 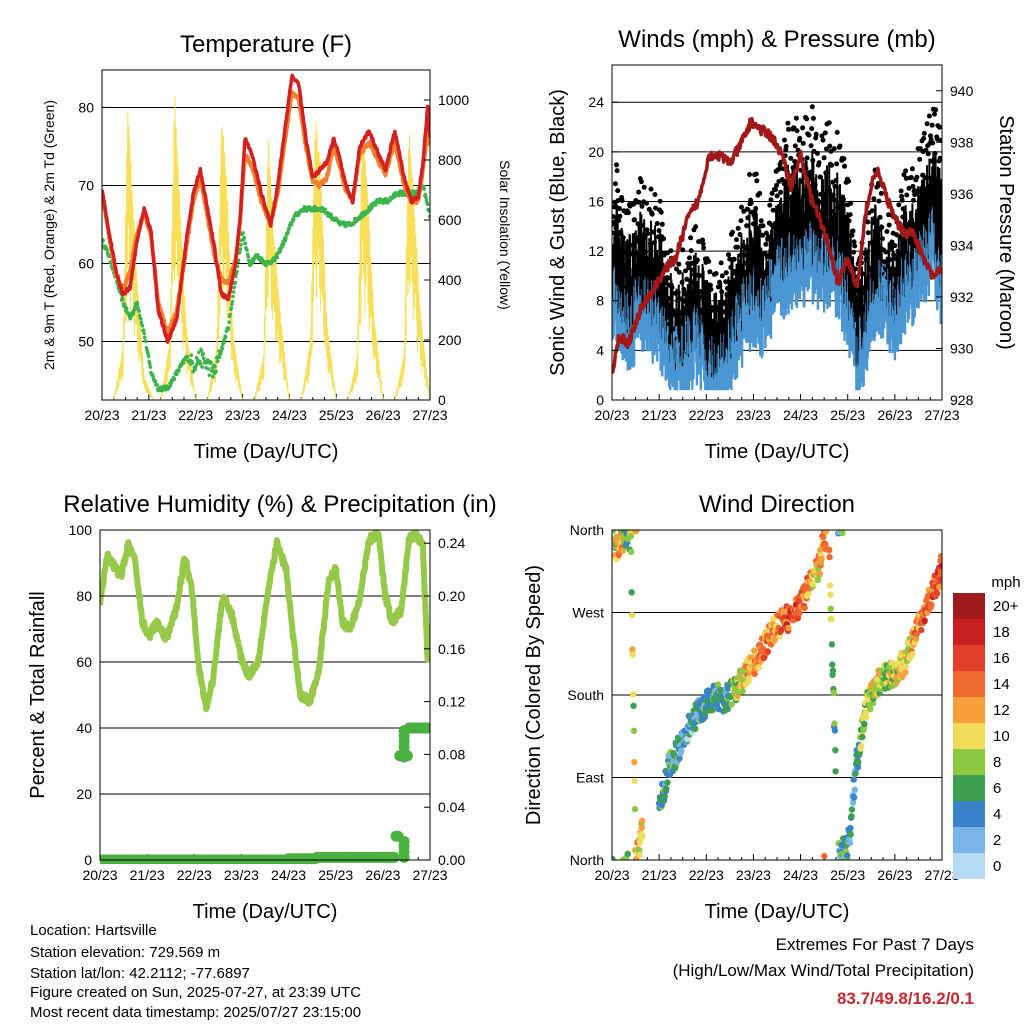 What do you see at coordinates (451, 543) in the screenshot?
I see `y2-tick-label: 0.24` at bounding box center [451, 543].